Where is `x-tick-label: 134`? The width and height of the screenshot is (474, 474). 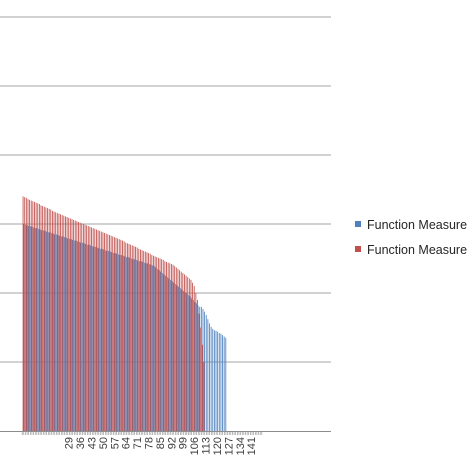 x-tick-label: 134 is located at coordinates (241, 446).